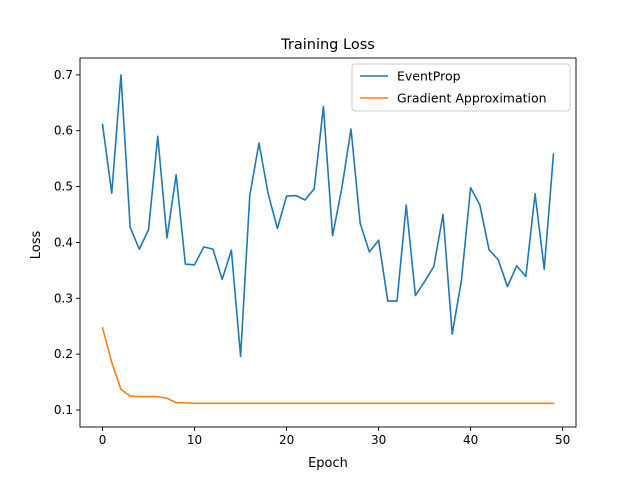  Describe the element at coordinates (194, 440) in the screenshot. I see `x-tick-label: 10` at that location.